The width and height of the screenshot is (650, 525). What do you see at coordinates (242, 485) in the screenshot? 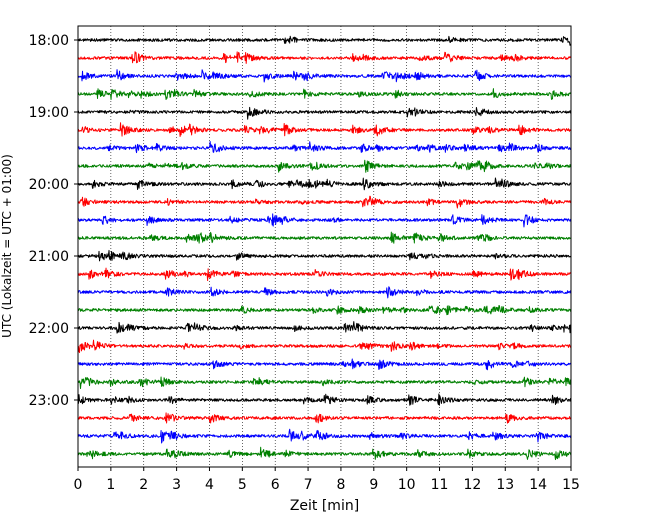
I see `x-tick-label-5: 5` at bounding box center [242, 485].